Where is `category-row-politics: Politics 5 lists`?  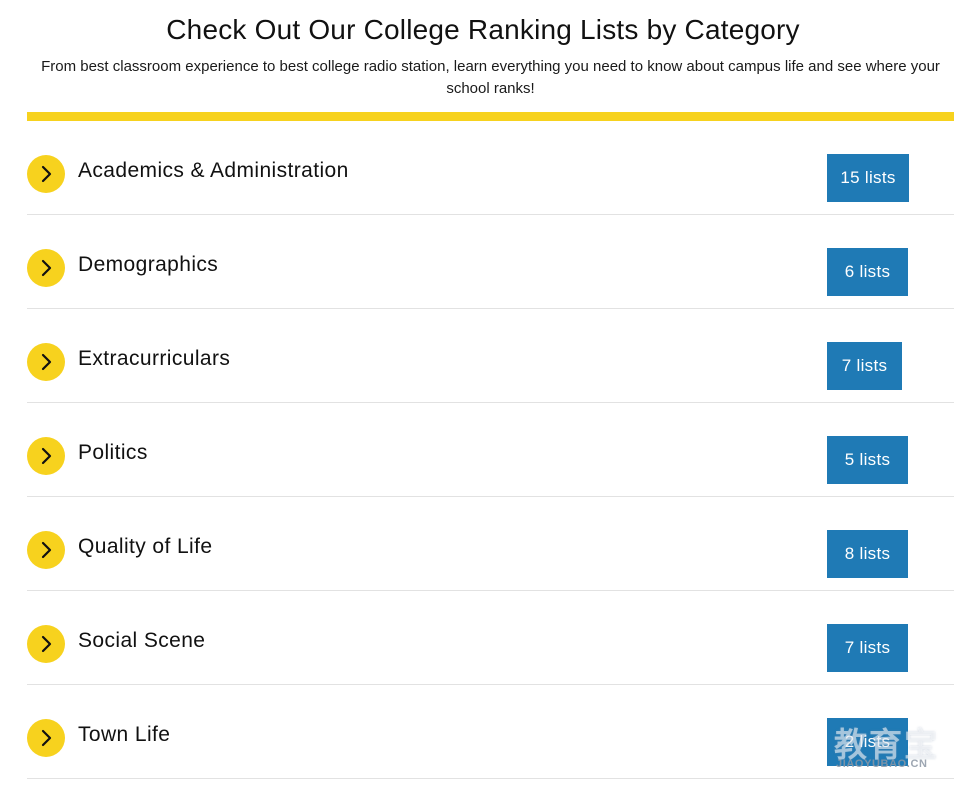 category-row-politics: Politics 5 lists is located at coordinates (490, 450).